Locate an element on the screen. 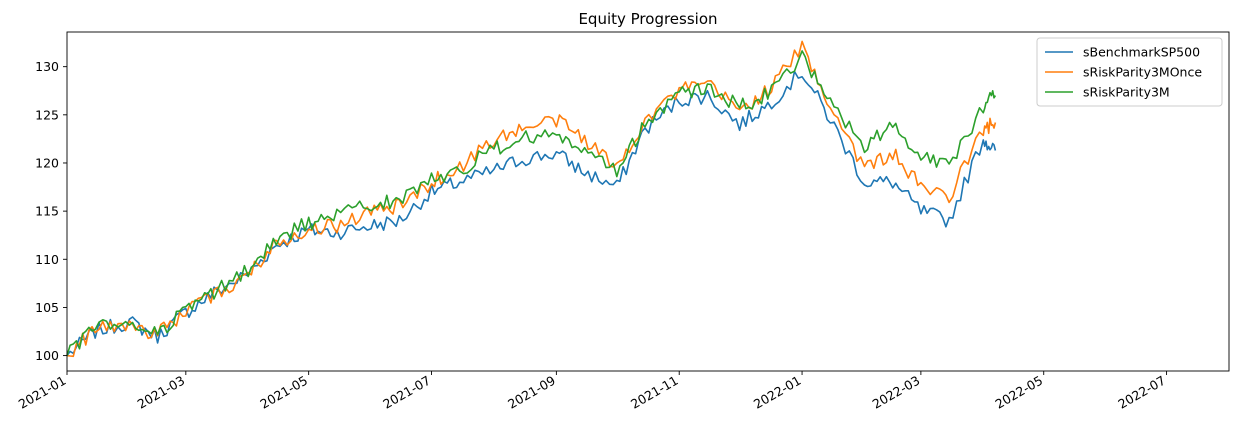 This screenshot has width=1239, height=433. x-tick-label: 2021-11 is located at coordinates (654, 392).